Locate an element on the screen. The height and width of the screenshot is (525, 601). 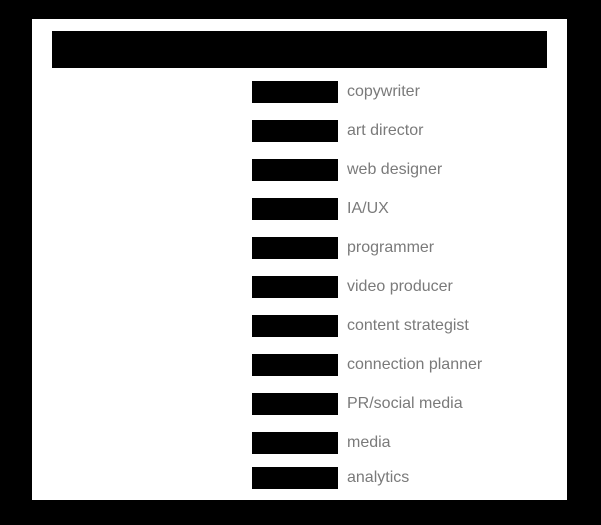
role-label: copywriter is located at coordinates (383, 91).